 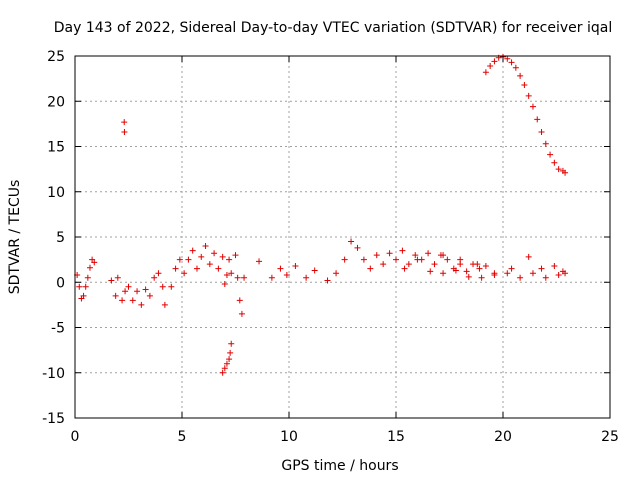 I want to click on x-tick-label: 10, so click(x=289, y=437).